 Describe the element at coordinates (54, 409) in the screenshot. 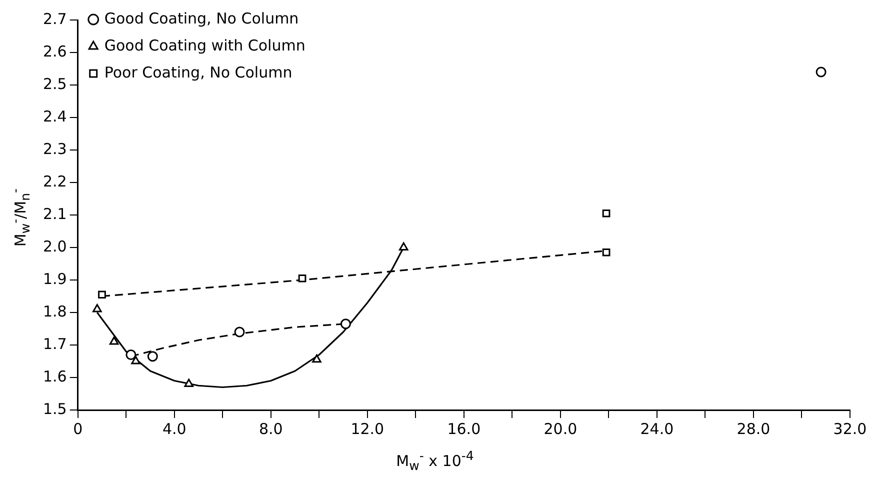

I see `y-tick-label: 1.5` at that location.